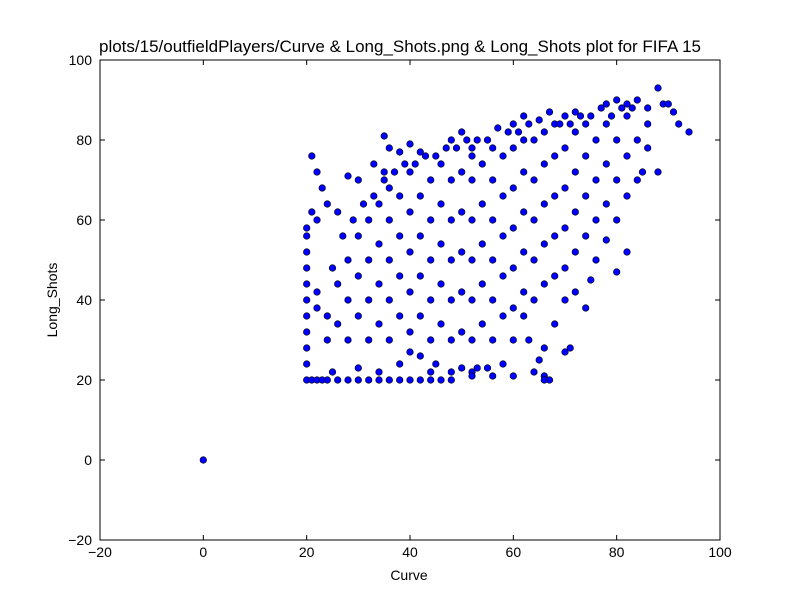 The width and height of the screenshot is (800, 600). What do you see at coordinates (617, 552) in the screenshot?
I see `x-tick-label: 80` at bounding box center [617, 552].